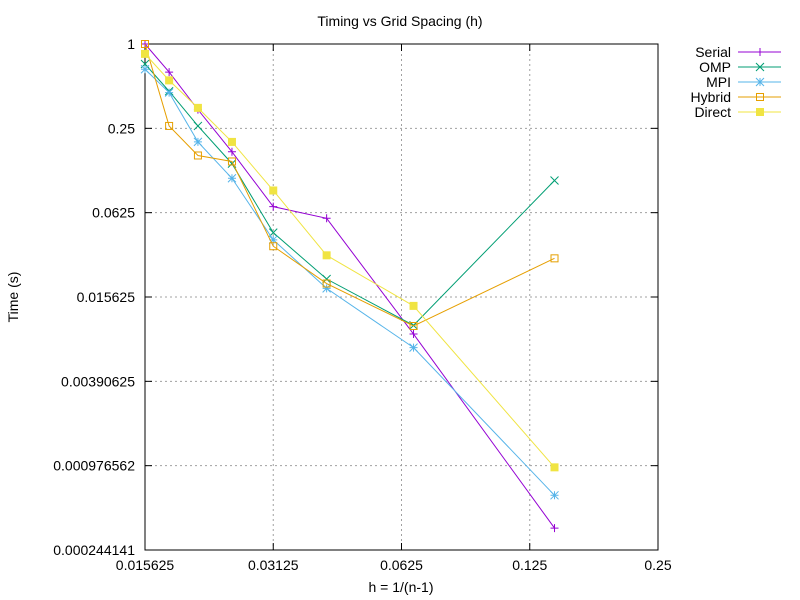 This screenshot has height=600, width=800. Describe the element at coordinates (121, 128) in the screenshot. I see `y-tick-label: 0.25` at that location.